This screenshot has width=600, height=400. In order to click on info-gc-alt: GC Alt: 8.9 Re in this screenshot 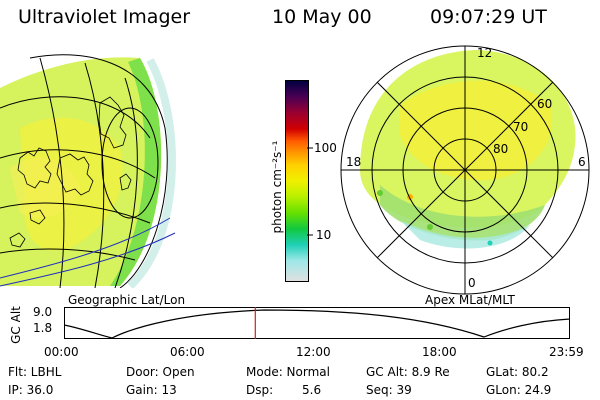, I will do `click(408, 372)`.